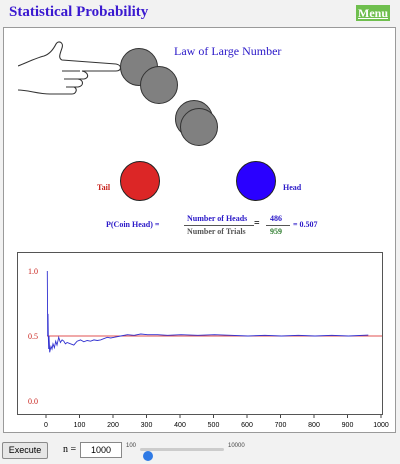 The image size is (400, 464). What do you see at coordinates (147, 425) in the screenshot?
I see `x-tick-label: 300` at bounding box center [147, 425].